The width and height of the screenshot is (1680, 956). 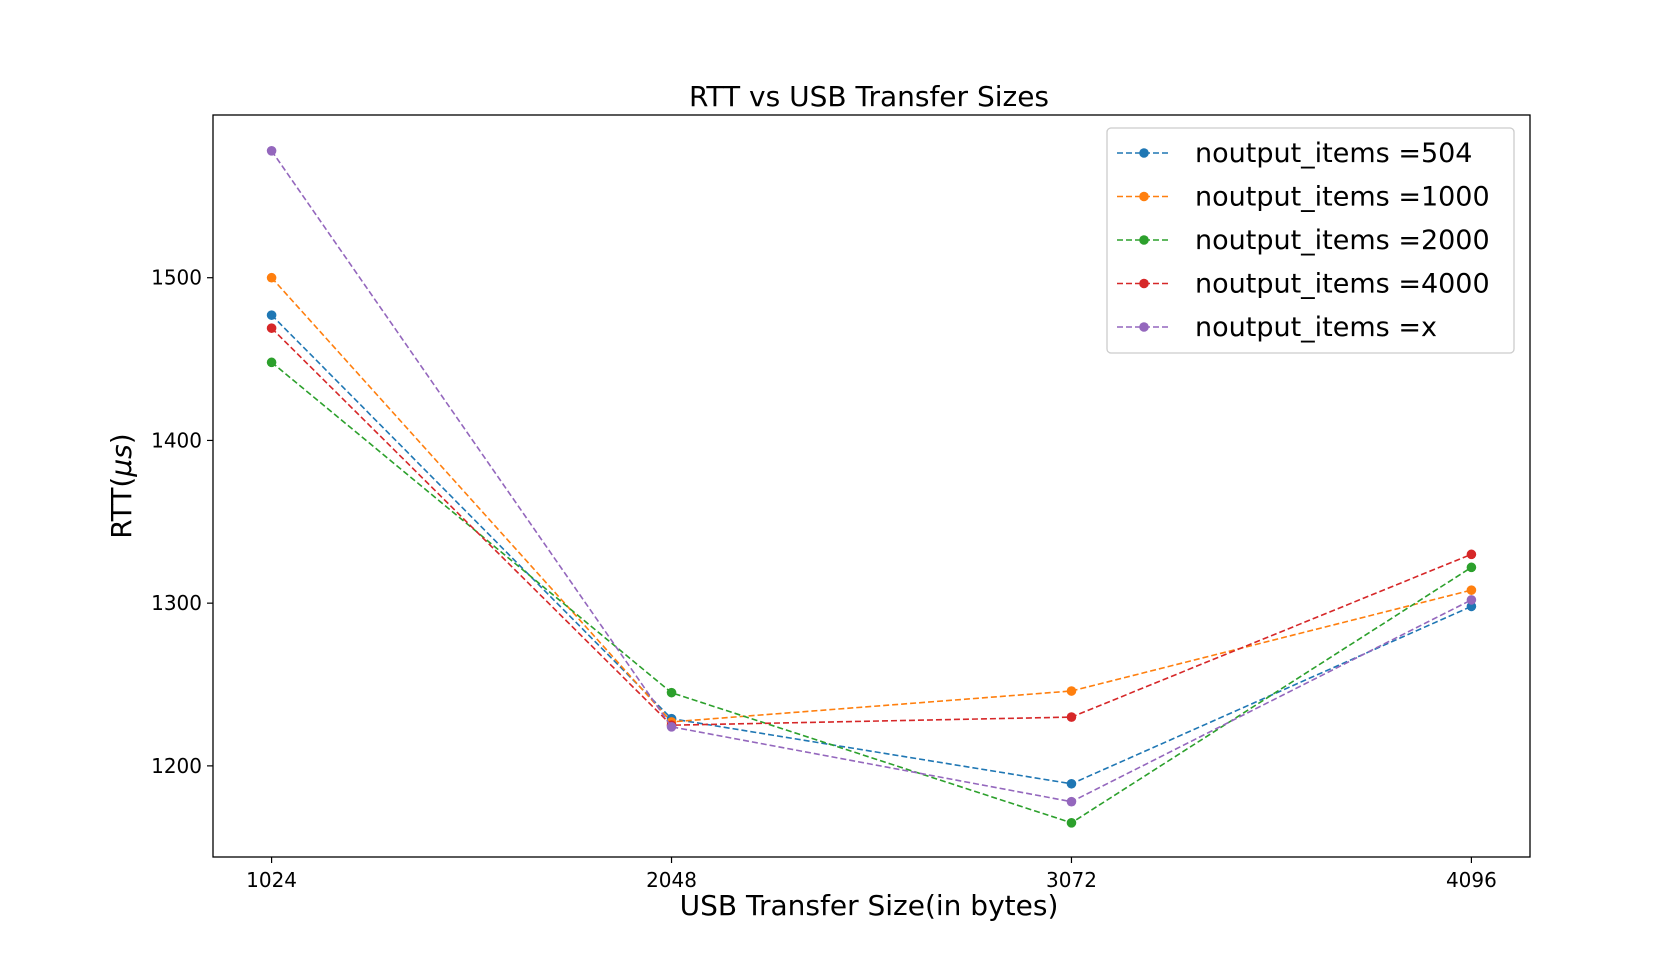 I want to click on legend-label: noutput_items =x, so click(x=1316, y=327).